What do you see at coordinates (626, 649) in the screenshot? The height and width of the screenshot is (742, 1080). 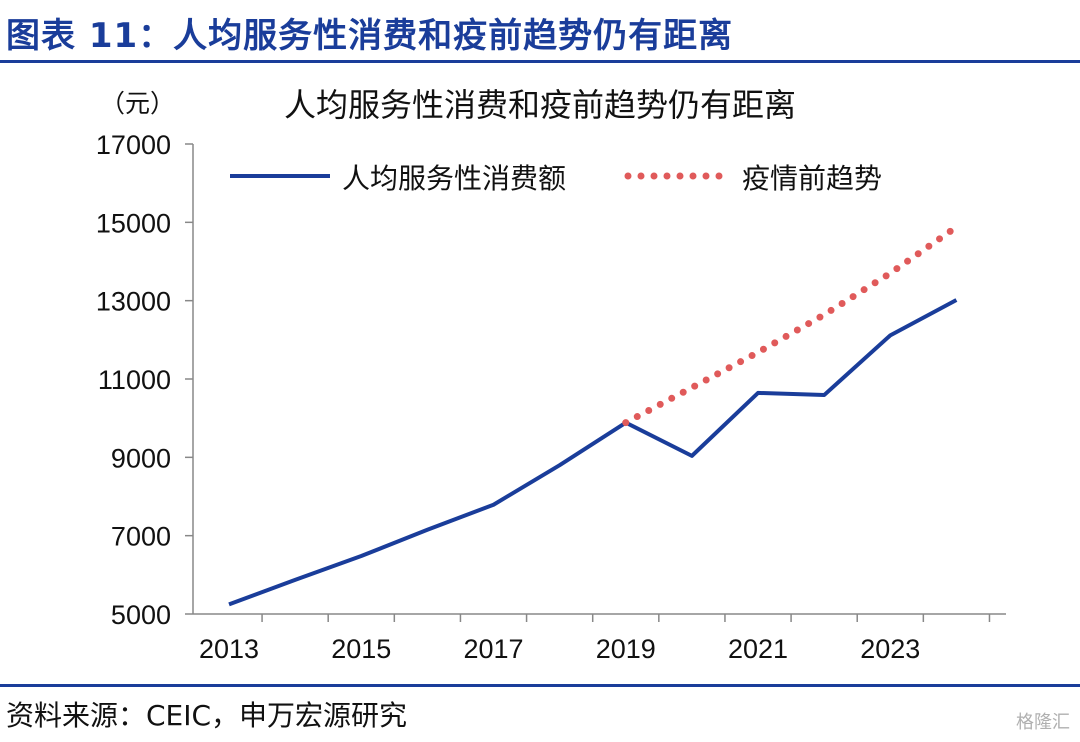 I see `x-tick-label: 2019` at bounding box center [626, 649].